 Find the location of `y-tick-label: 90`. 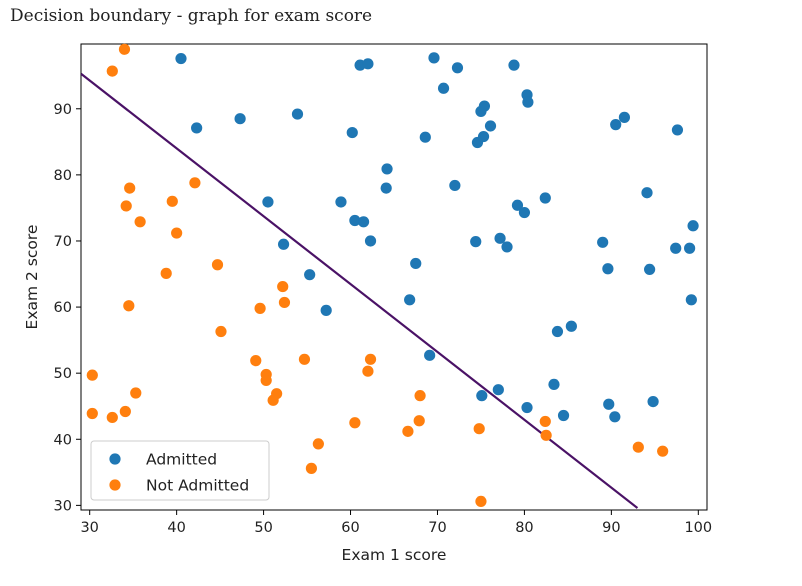

y-tick-label: 90 is located at coordinates (63, 110).